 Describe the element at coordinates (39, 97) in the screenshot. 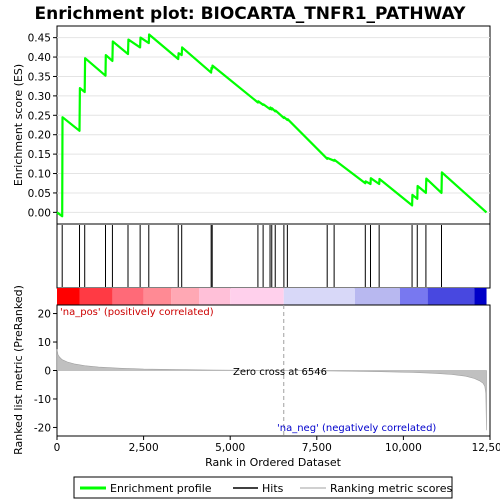

I see `top-y-tick-label: 0.30` at that location.